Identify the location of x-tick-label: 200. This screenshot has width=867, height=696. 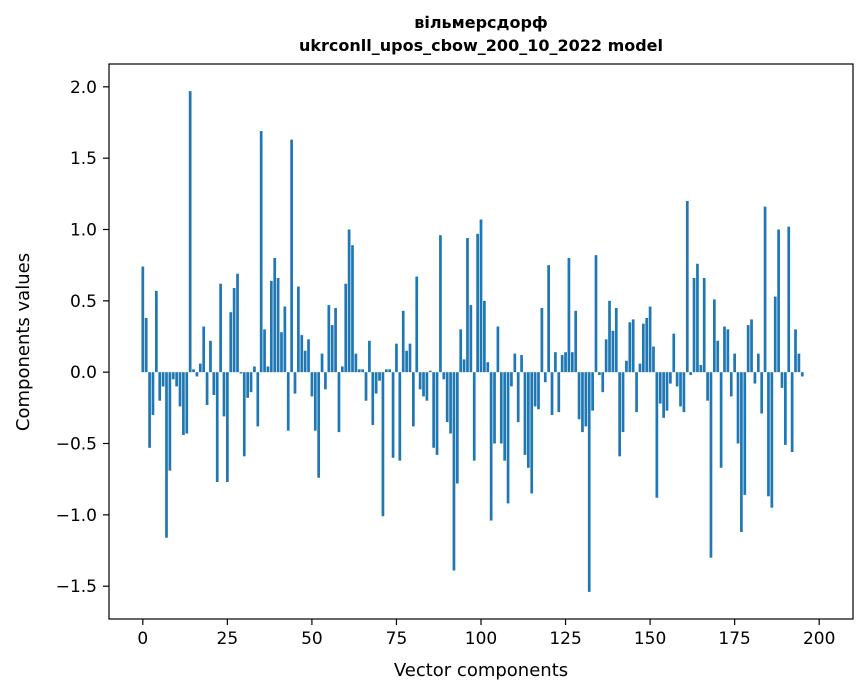
(819, 639).